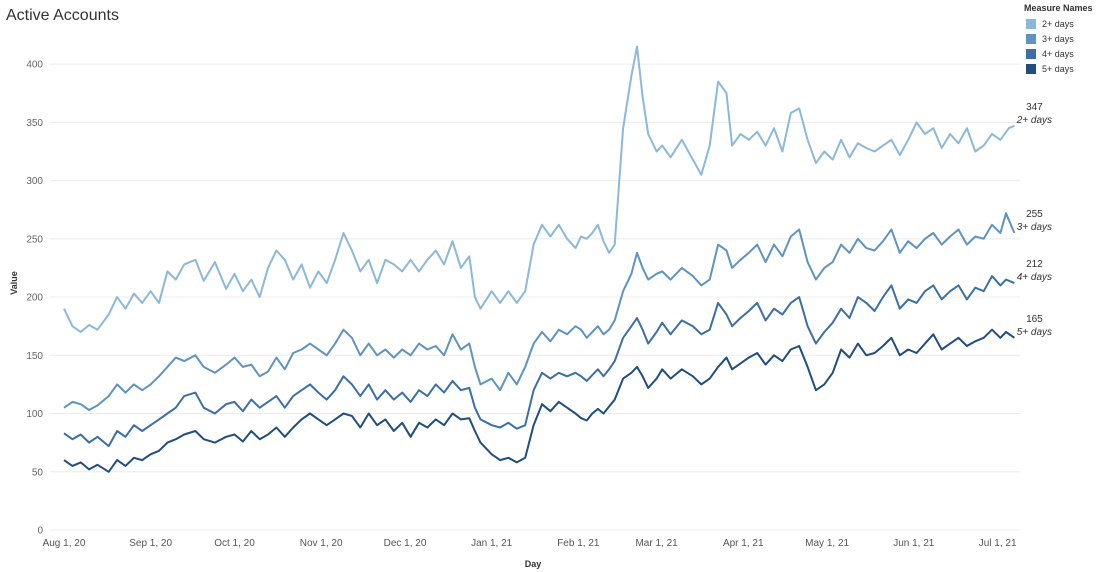 The height and width of the screenshot is (572, 1100). I want to click on legend-item-5plus: 5+ days, so click(1062, 68).